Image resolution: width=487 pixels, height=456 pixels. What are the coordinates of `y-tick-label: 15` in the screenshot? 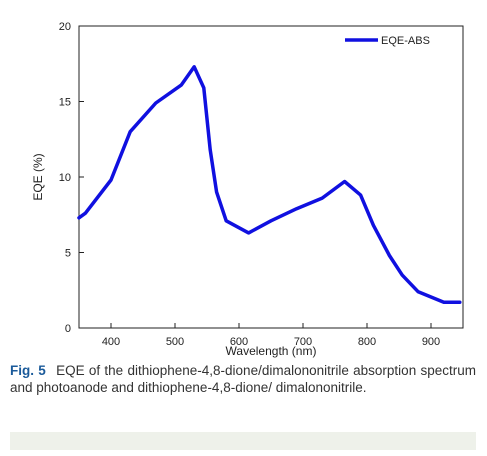 It's located at (65, 103).